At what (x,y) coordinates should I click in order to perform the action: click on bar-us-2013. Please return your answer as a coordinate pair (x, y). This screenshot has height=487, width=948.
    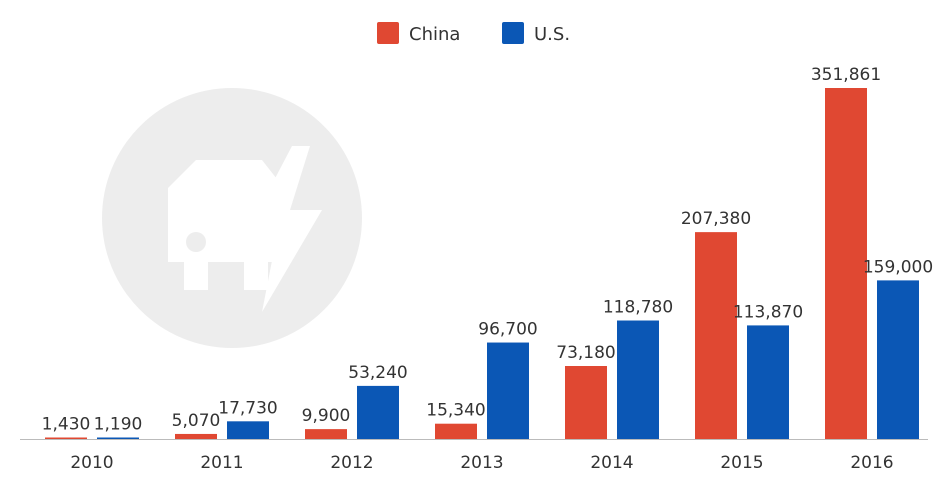
    Looking at the image, I should click on (508, 390).